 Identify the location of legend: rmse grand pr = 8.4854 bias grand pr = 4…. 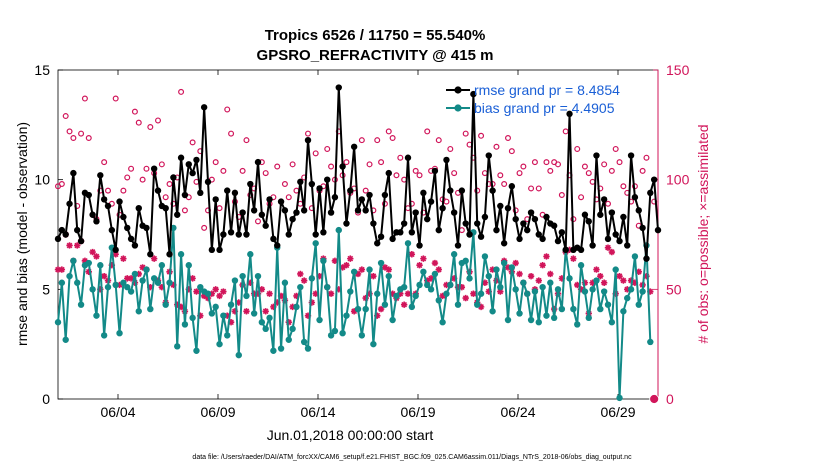
(533, 99).